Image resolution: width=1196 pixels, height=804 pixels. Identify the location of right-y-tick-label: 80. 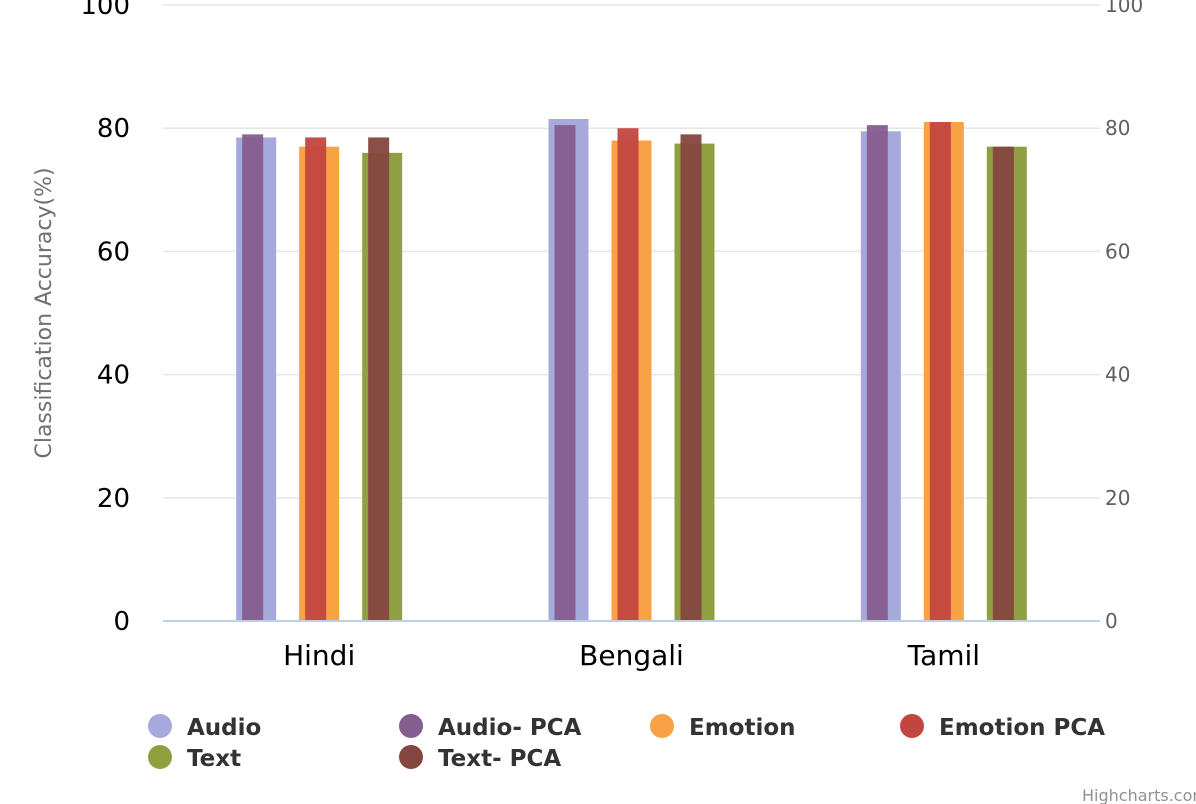
(1117, 128).